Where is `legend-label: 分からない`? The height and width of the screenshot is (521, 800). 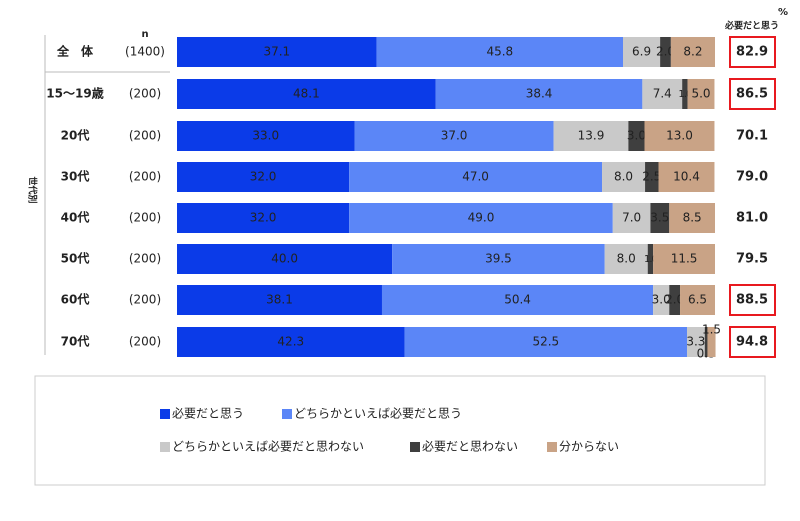
legend-label: 分からない is located at coordinates (589, 447).